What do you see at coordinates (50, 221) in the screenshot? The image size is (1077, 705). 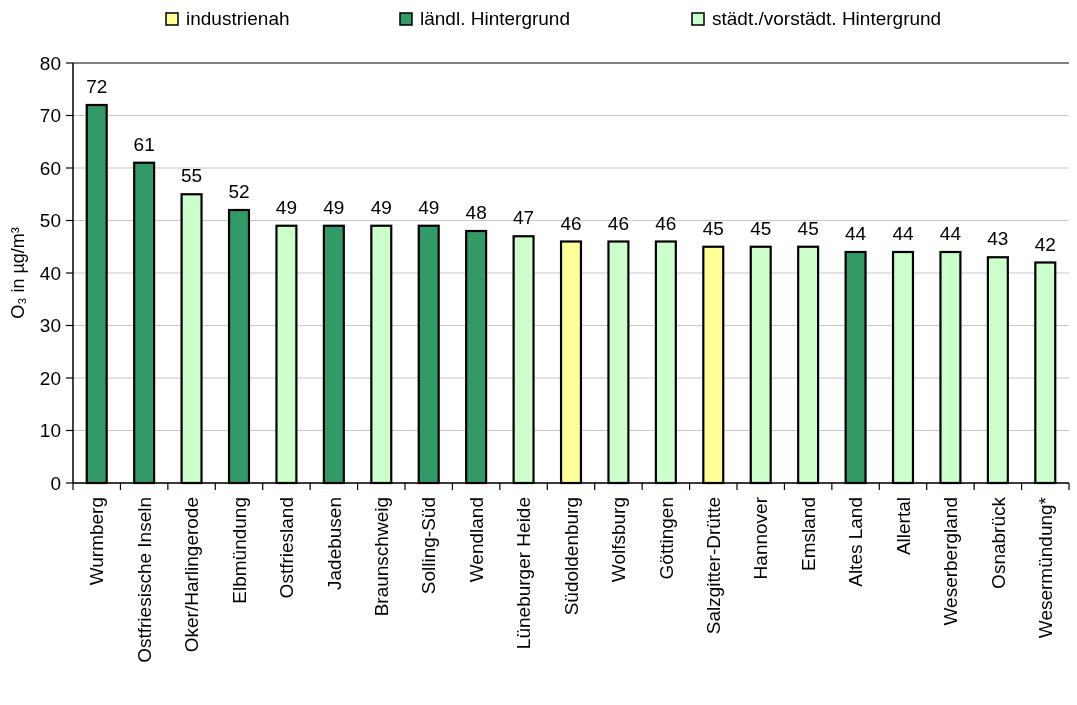 I see `y-tick-label: 50` at bounding box center [50, 221].